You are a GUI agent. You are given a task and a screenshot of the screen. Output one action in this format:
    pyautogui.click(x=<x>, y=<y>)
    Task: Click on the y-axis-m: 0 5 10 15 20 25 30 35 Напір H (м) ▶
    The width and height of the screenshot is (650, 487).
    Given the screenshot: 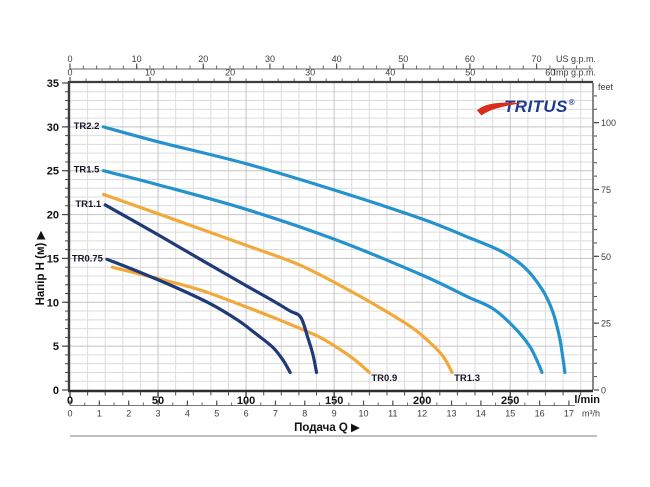 What is the action you would take?
    pyautogui.click(x=51, y=237)
    